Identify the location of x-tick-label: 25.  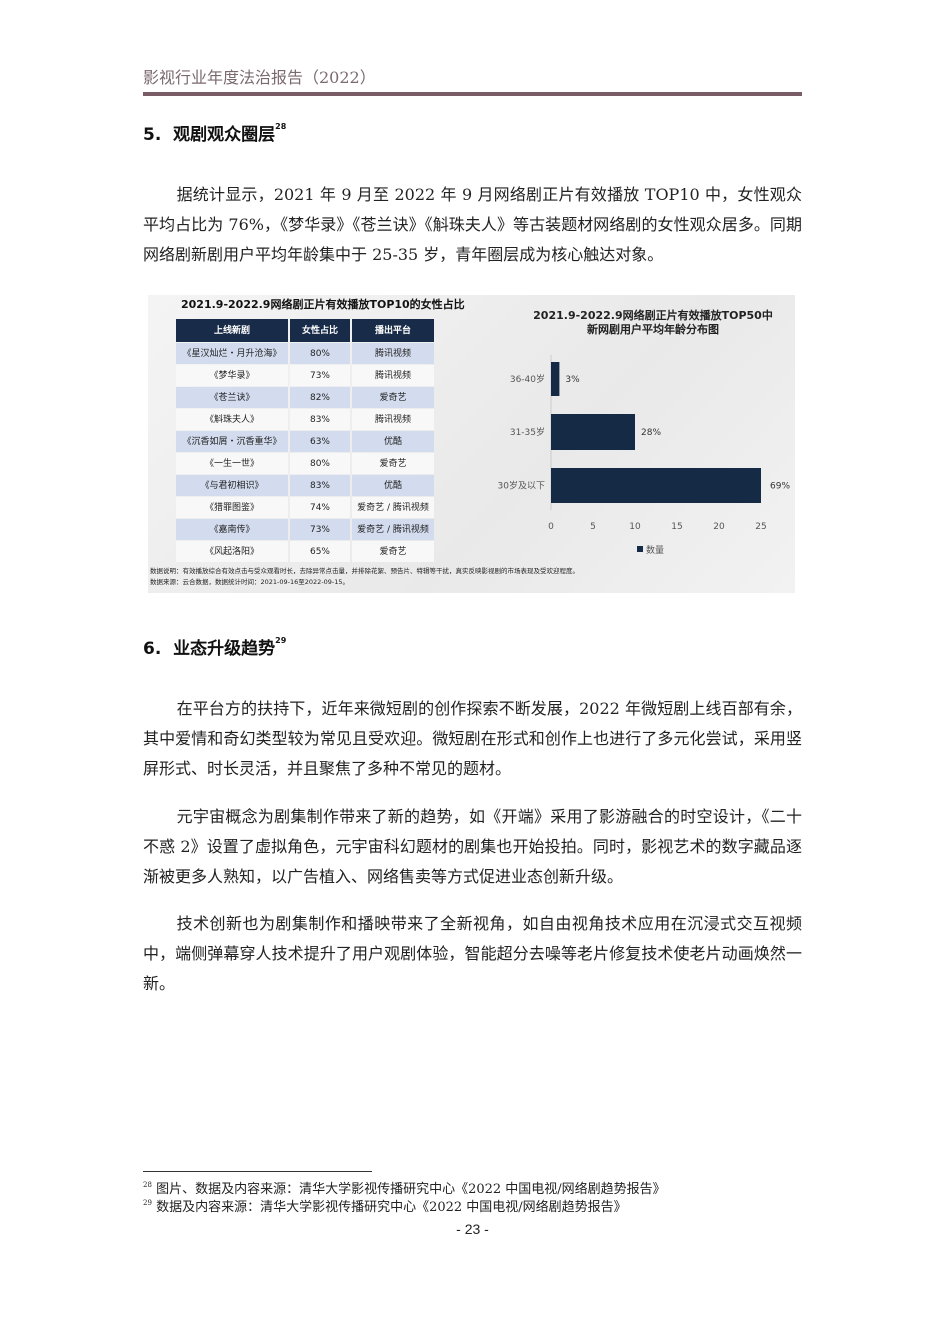
(760, 527).